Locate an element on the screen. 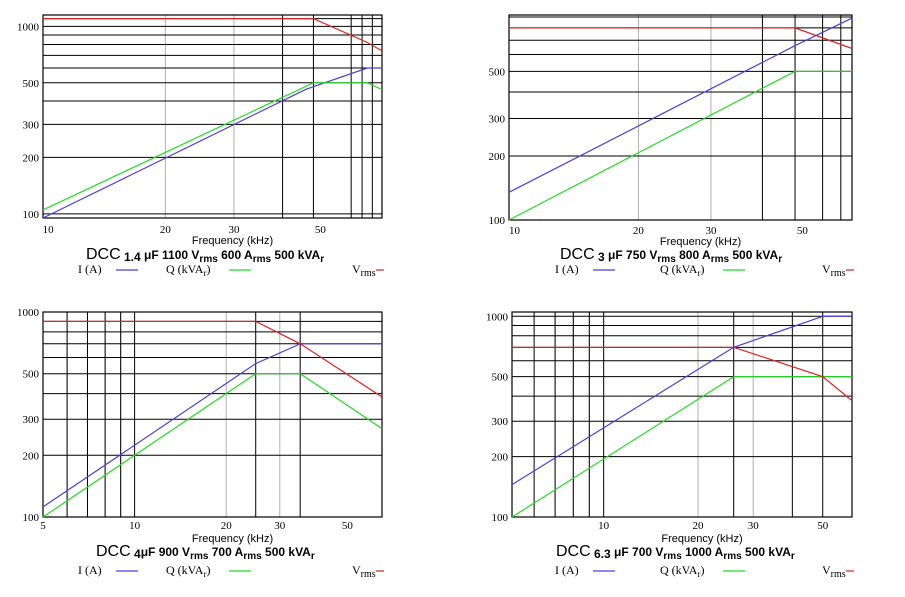 The height and width of the screenshot is (597, 905). chart-title: DCC 6.3 μF 700 Vrms 1000 Arms 500 kVAr is located at coordinates (675, 552).